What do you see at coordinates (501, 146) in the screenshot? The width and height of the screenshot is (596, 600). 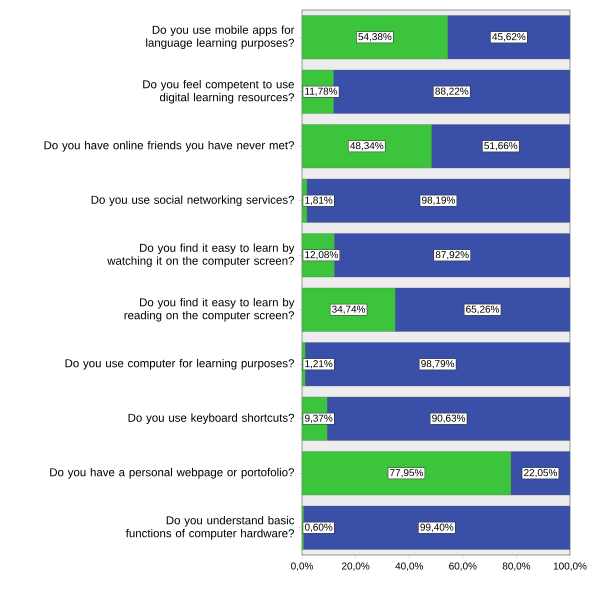 I see `data-label: 51,66%` at bounding box center [501, 146].